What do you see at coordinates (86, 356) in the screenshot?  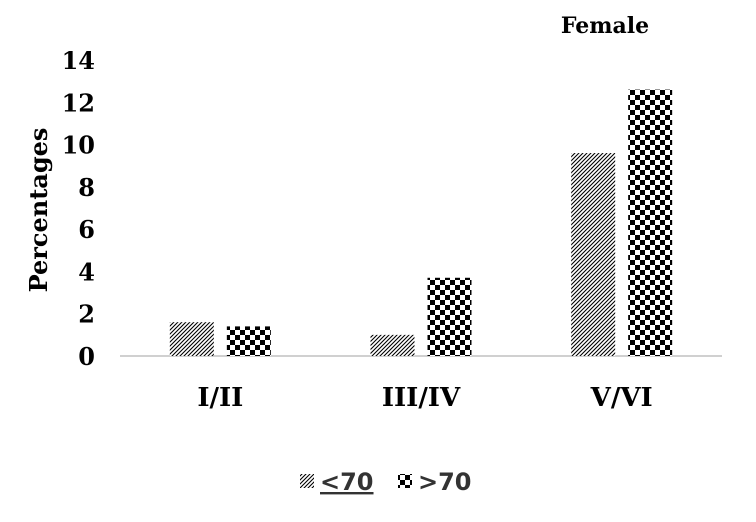 I see `y-tick-label: 0` at bounding box center [86, 356].